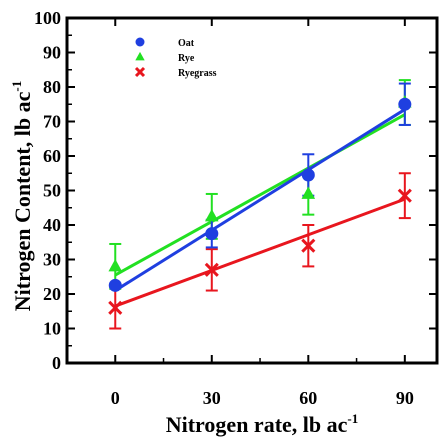 This screenshot has height=444, width=447. I want to click on y-tick-label: 10, so click(52, 329).